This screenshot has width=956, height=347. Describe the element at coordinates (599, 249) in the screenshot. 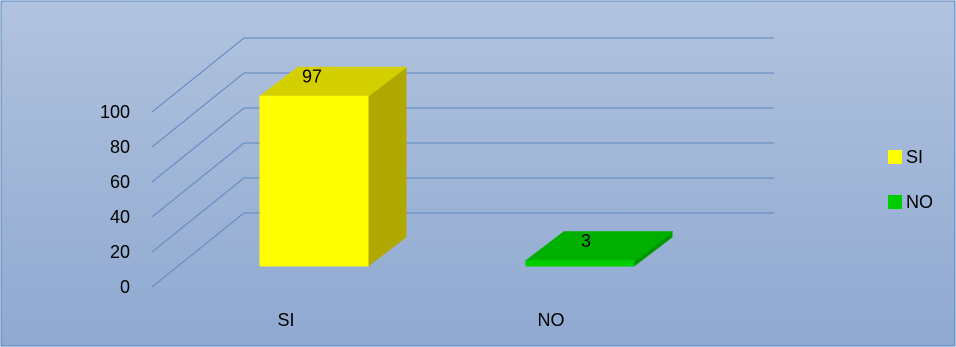

I see `bar-no` at that location.